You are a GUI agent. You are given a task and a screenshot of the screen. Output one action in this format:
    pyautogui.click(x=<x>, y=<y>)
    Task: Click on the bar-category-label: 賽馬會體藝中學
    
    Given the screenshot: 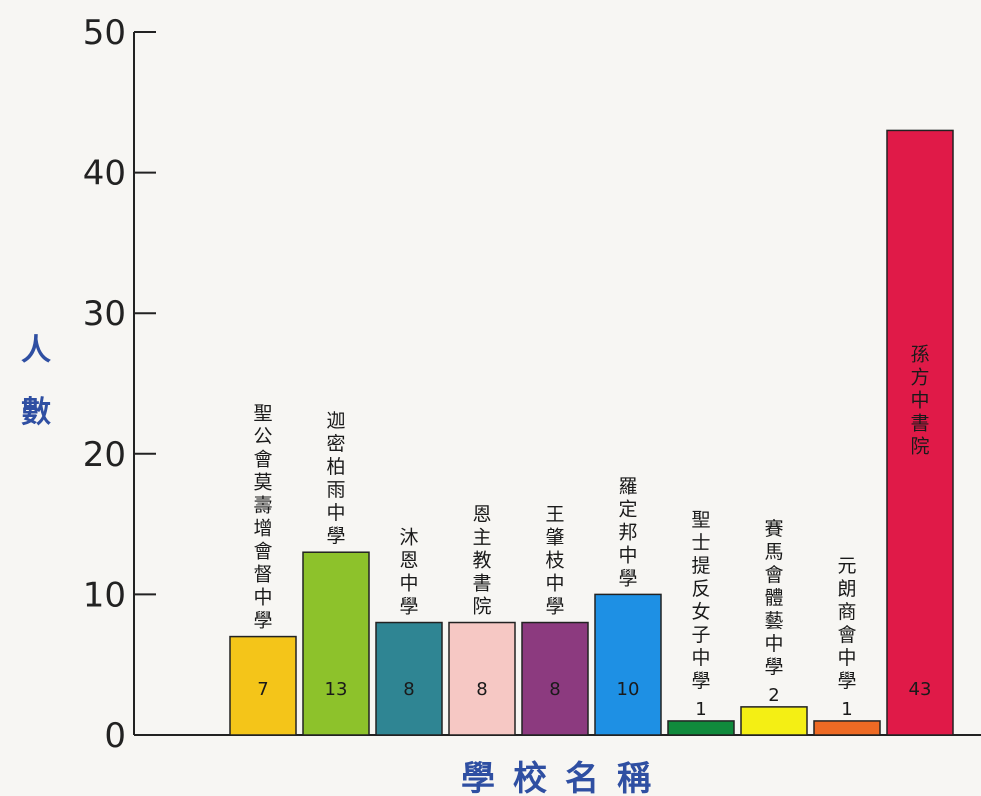 What is the action you would take?
    pyautogui.click(x=773, y=598)
    